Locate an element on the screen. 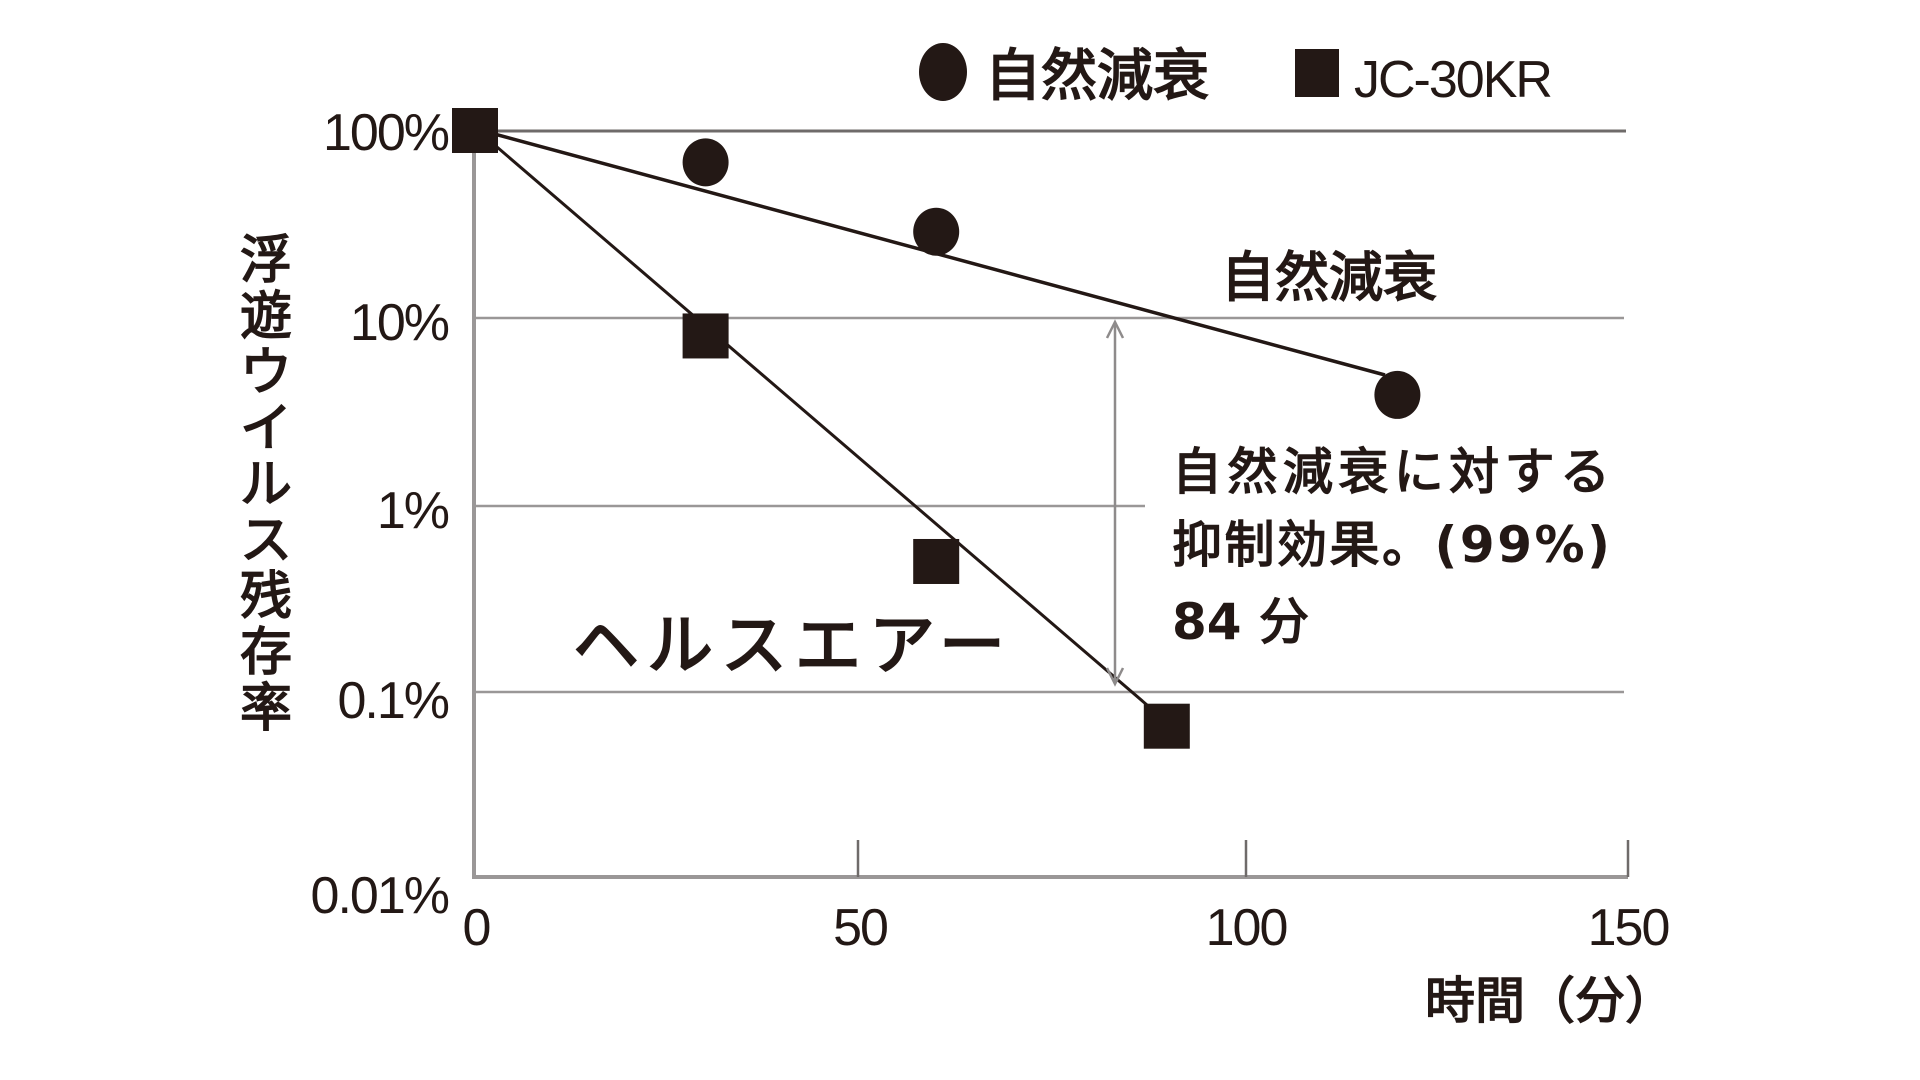  legend-label-jc30kr: JC-30KR is located at coordinates (1452, 80).